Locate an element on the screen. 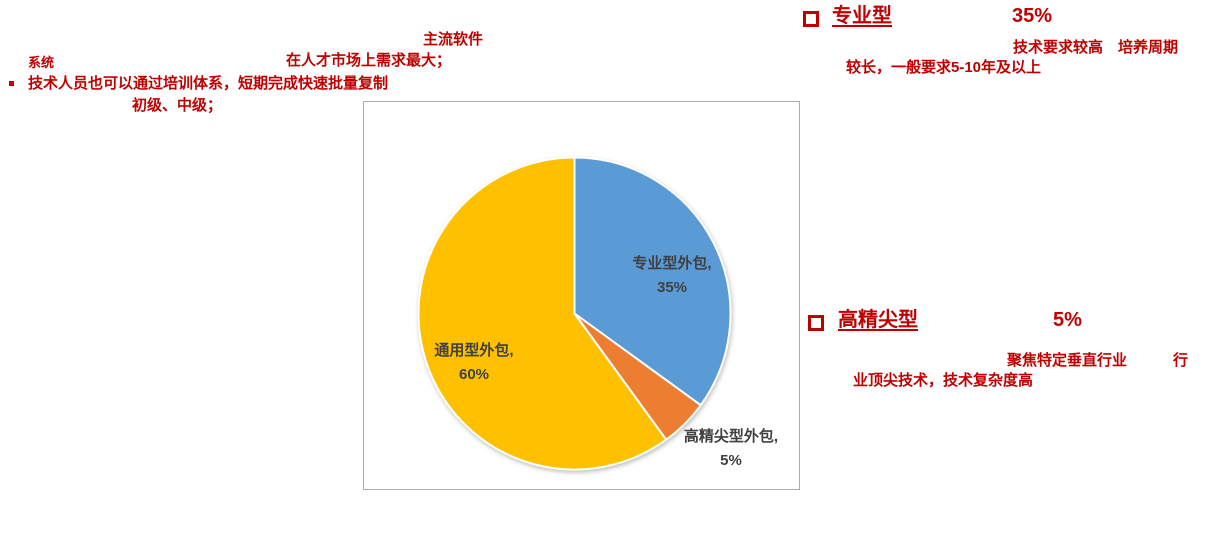  high-end-title: 高精尖型 is located at coordinates (878, 320).